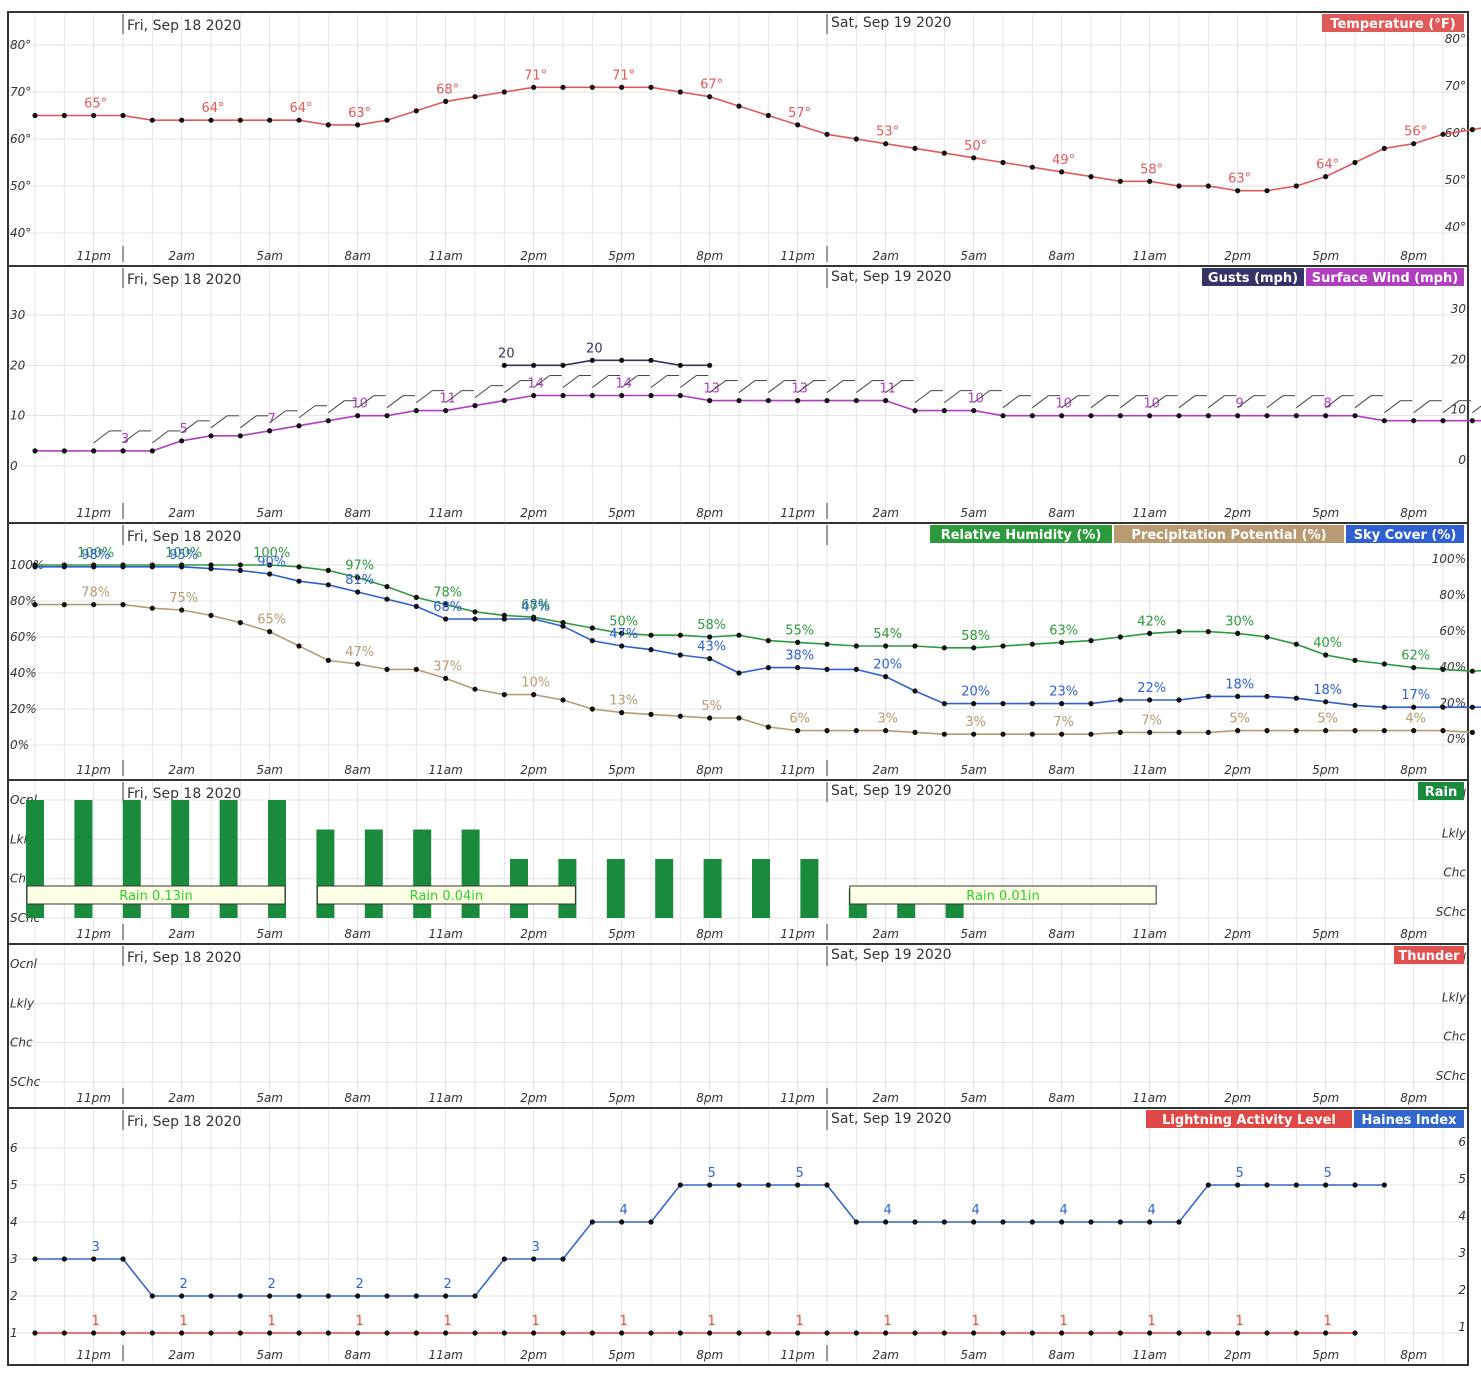 The height and width of the screenshot is (1380, 1481). Describe the element at coordinates (1151, 688) in the screenshot. I see `data-label: 22%` at that location.